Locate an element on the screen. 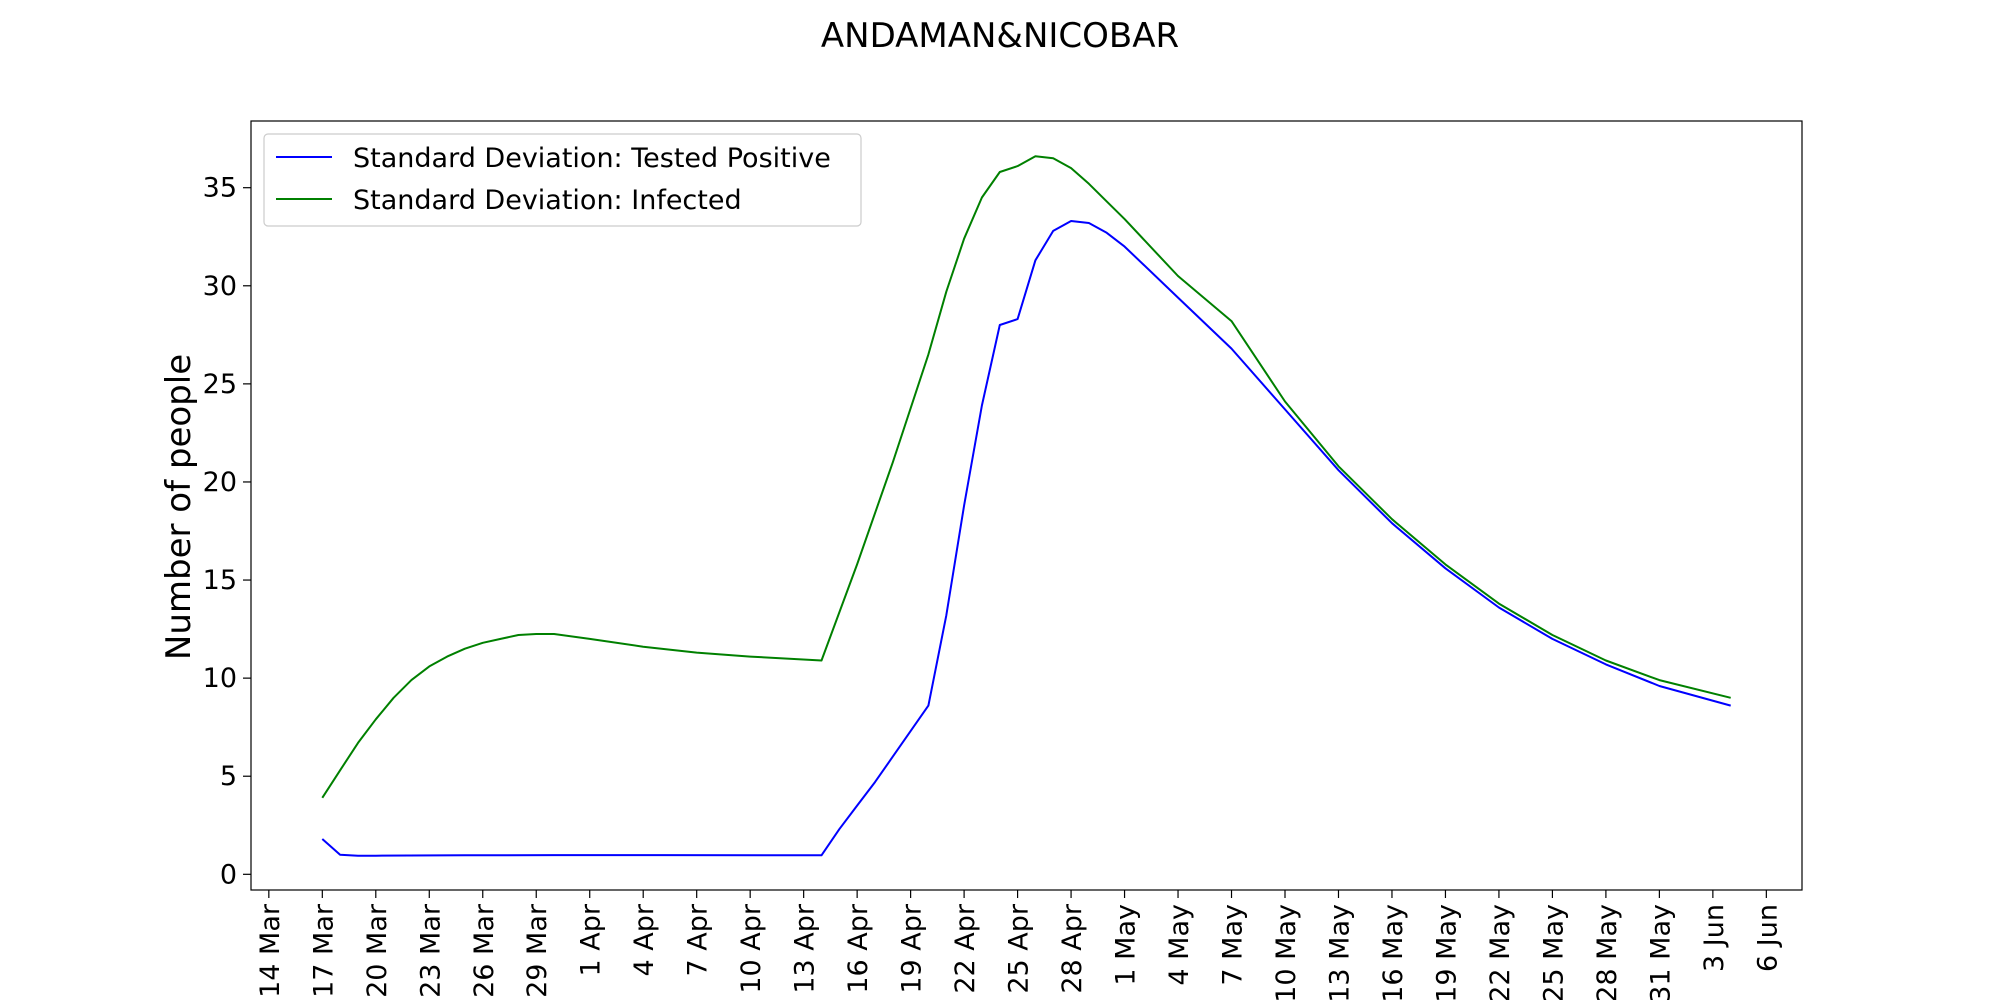  y-tick-label: 15 is located at coordinates (220, 580).